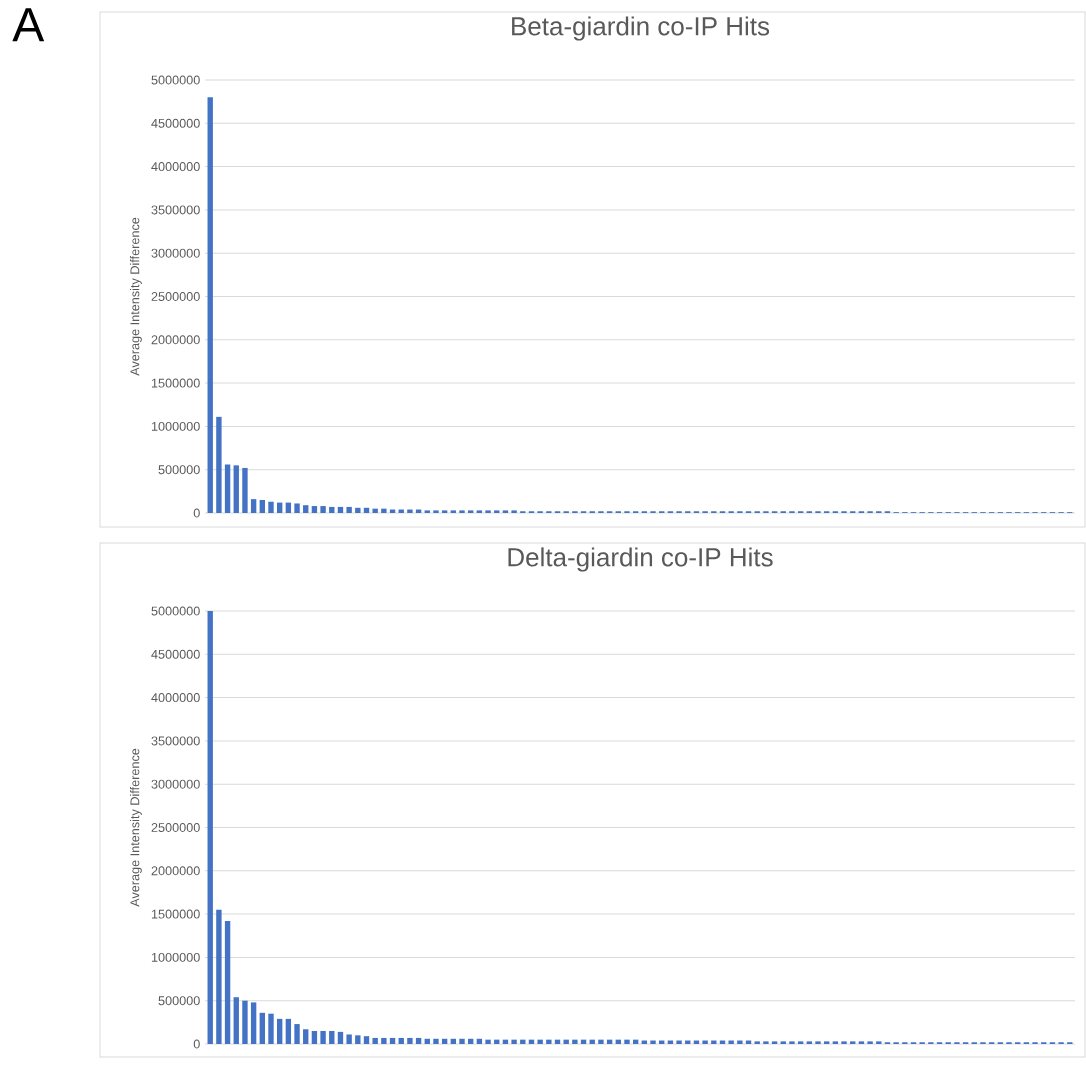 The height and width of the screenshot is (1067, 1086). Describe the element at coordinates (175, 167) in the screenshot. I see `y-tick-label: 4000000` at that location.